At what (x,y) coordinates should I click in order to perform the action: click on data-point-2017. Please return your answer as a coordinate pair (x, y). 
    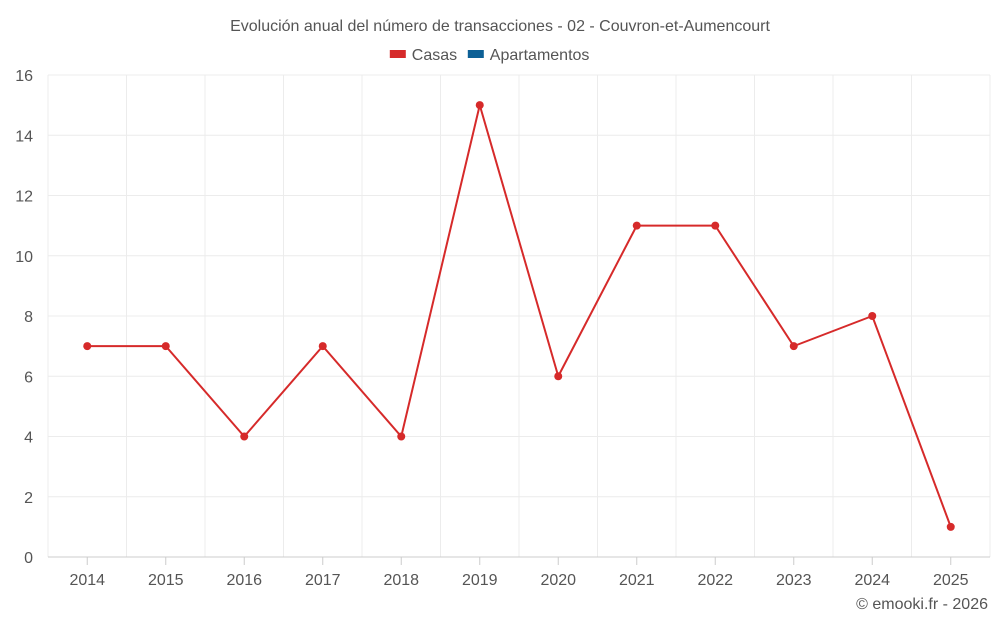
    Looking at the image, I should click on (322, 346).